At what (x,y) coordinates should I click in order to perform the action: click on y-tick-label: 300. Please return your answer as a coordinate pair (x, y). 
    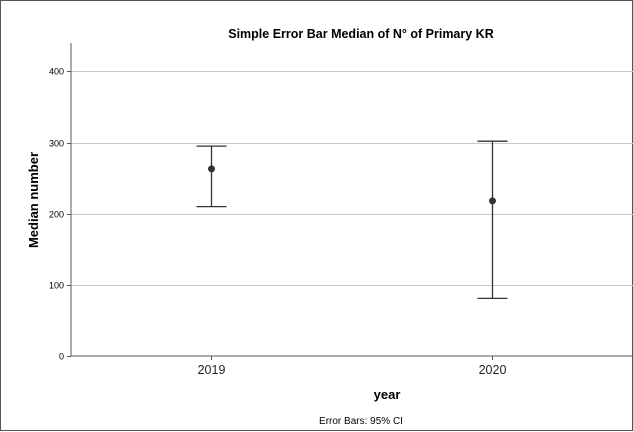
    Looking at the image, I should click on (56, 144).